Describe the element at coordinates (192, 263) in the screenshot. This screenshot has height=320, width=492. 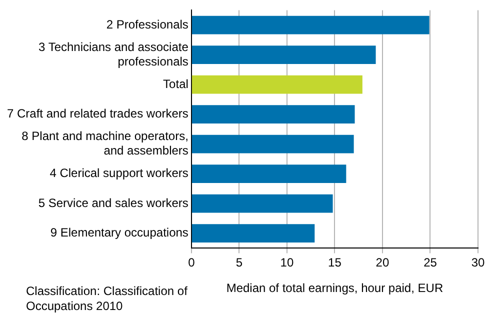
I see `x-tick-label: 0` at that location.